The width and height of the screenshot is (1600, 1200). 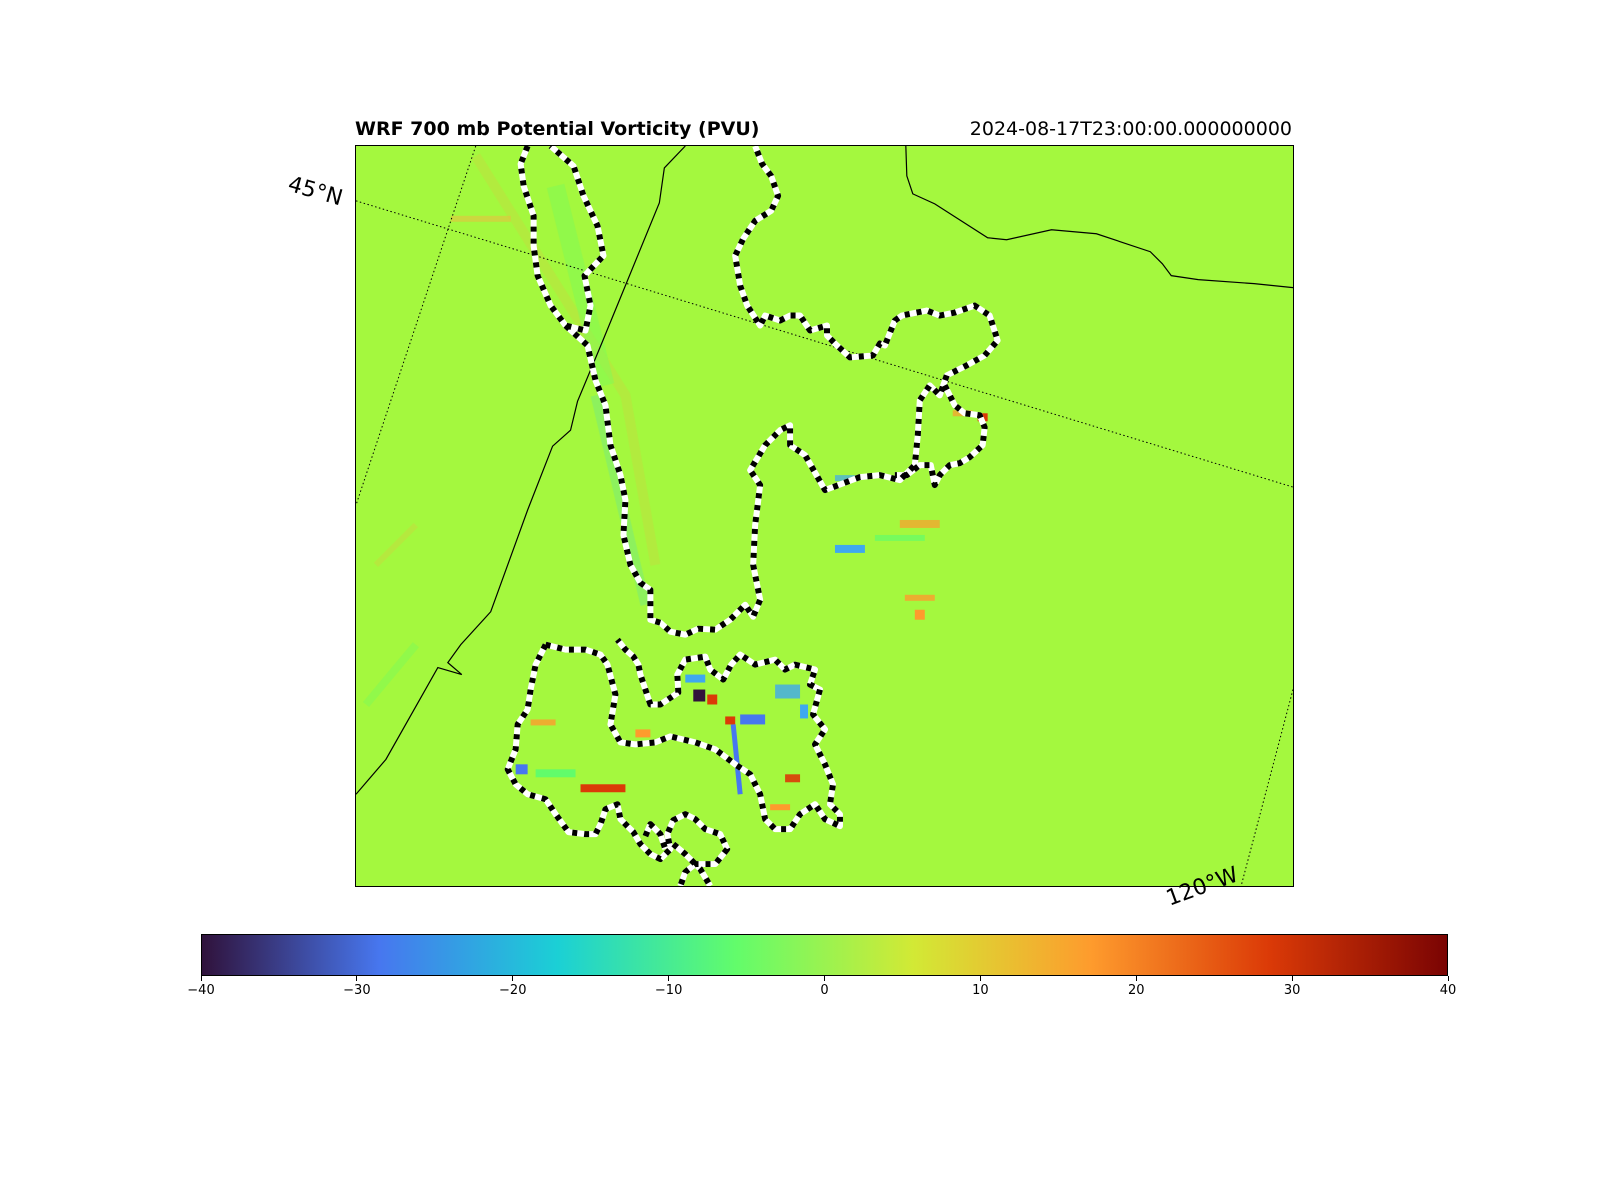 I want to click on latitude-label: 45°N, so click(x=315, y=192).